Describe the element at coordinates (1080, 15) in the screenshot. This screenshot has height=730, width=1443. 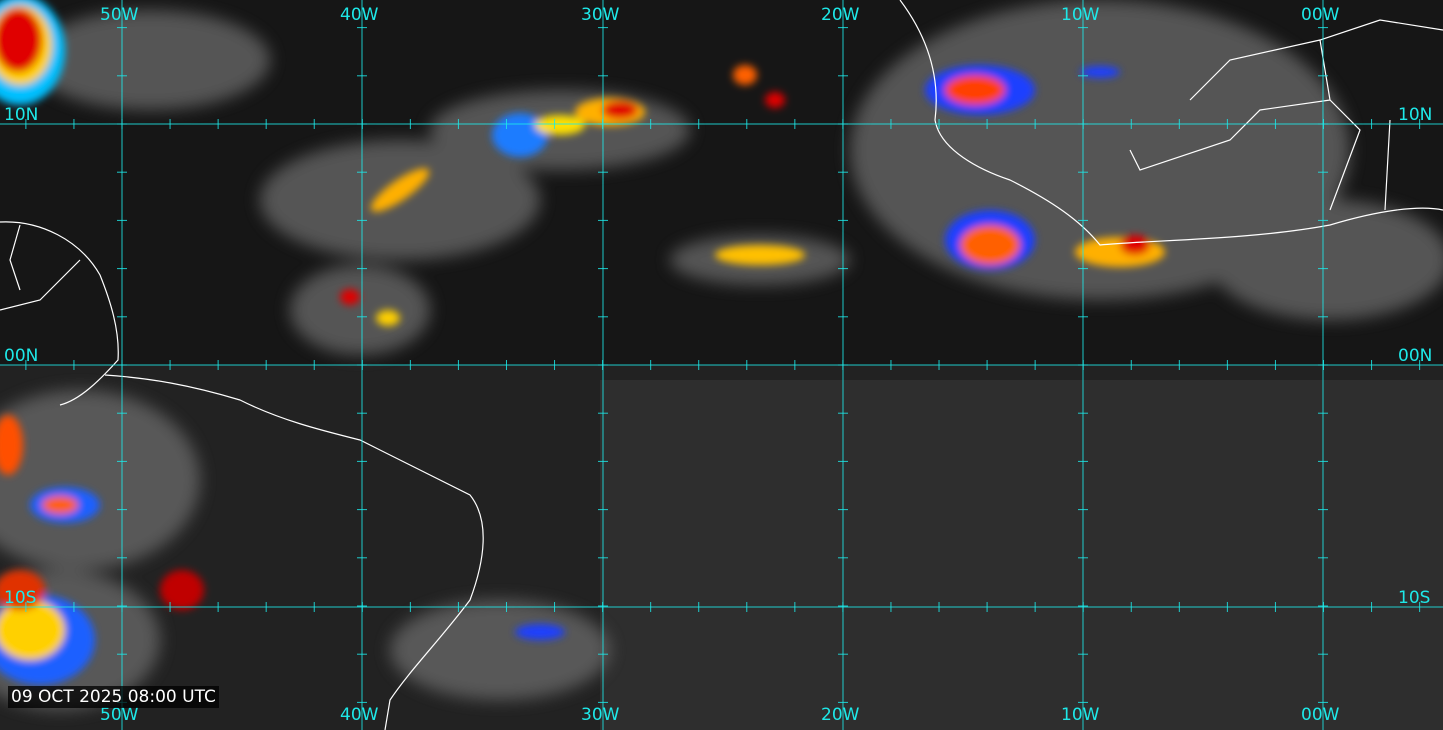
I see `longitude-label-top: 10W` at that location.